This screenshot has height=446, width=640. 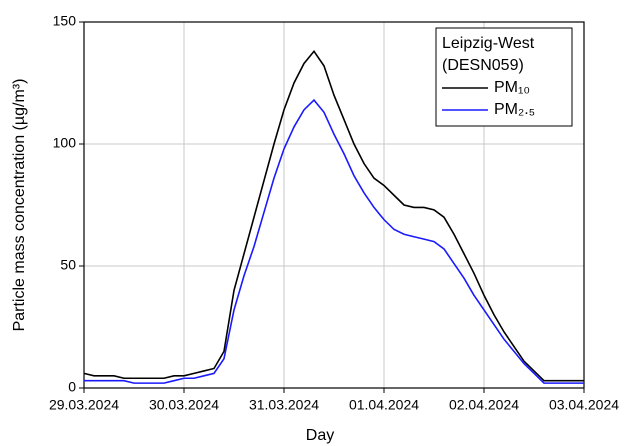 What do you see at coordinates (488, 43) in the screenshot?
I see `legend-title: Leipzig-West` at bounding box center [488, 43].